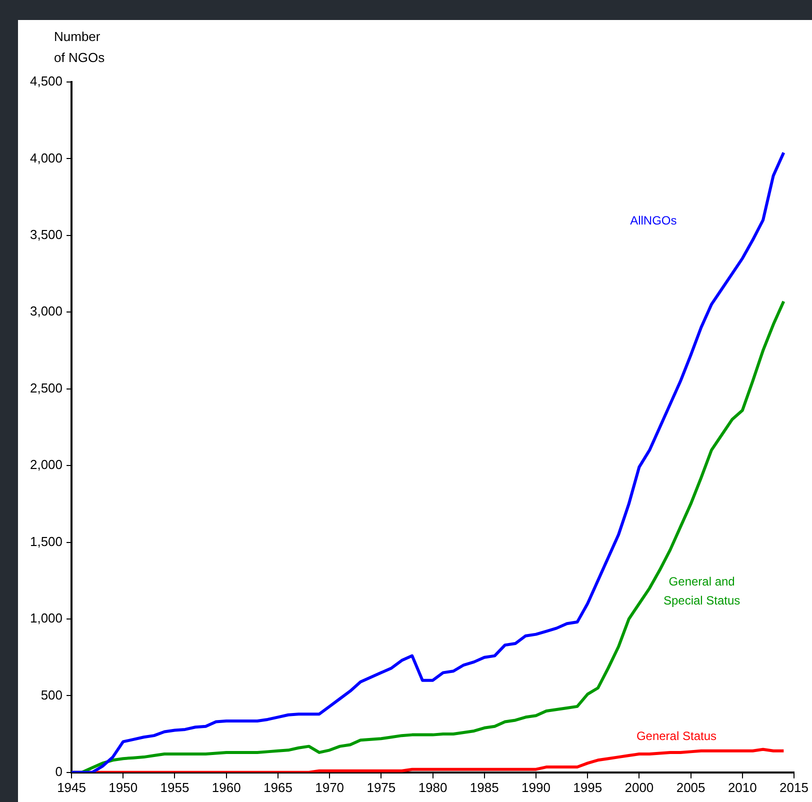 This screenshot has width=812, height=802. I want to click on y-tick-label: 3,500, so click(46, 234).